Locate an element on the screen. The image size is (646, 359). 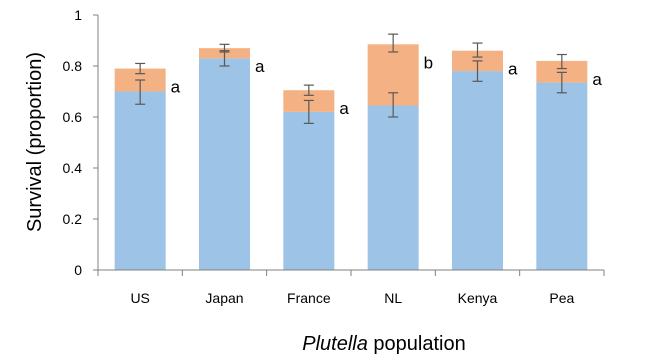
x-axis-title: Plutella population is located at coordinates (383, 344).